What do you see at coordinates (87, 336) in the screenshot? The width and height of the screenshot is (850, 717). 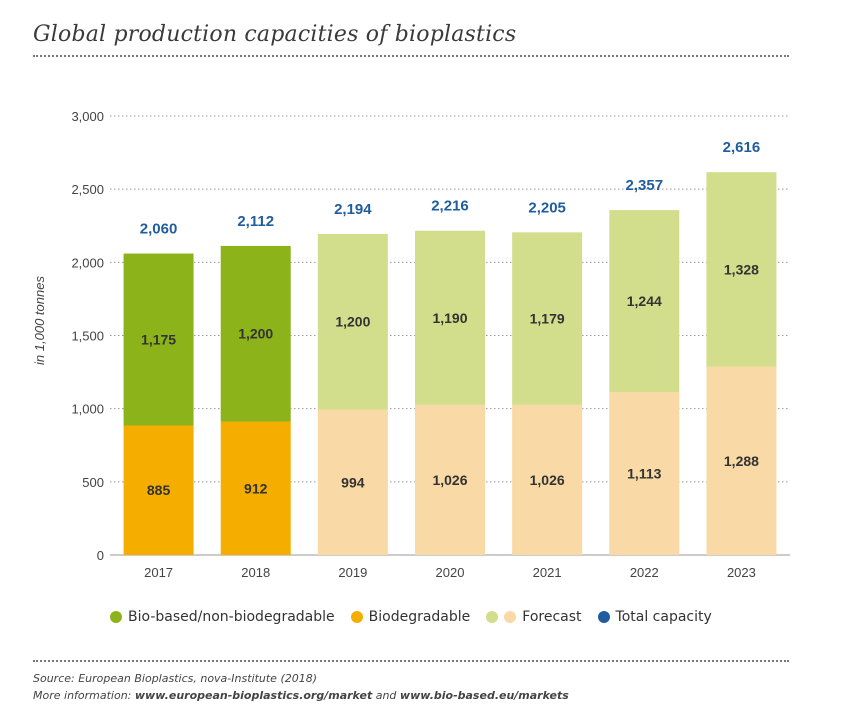 I see `y-tick-label: 1,500` at bounding box center [87, 336].